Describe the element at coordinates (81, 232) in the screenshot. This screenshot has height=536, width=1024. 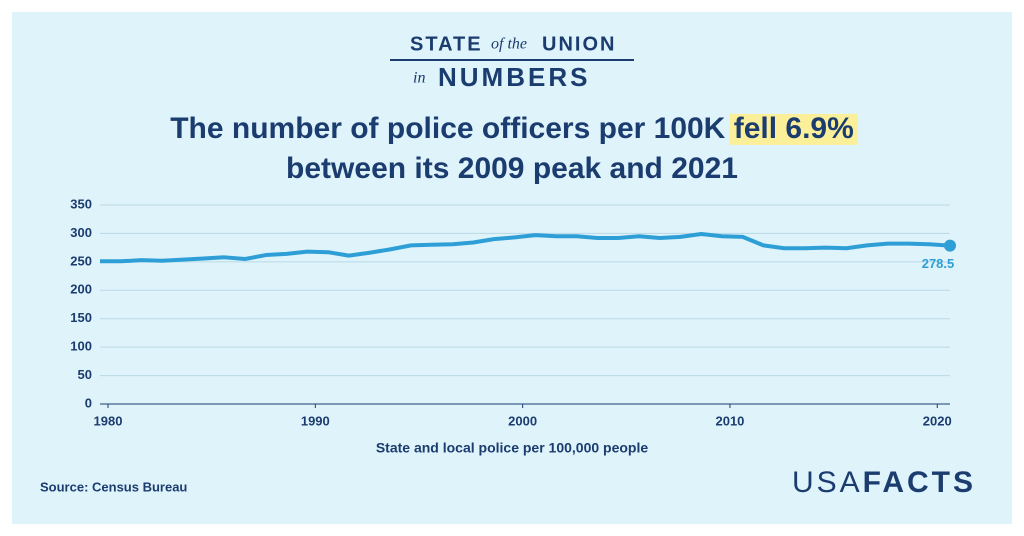
I see `y-tick-label: 300` at that location.